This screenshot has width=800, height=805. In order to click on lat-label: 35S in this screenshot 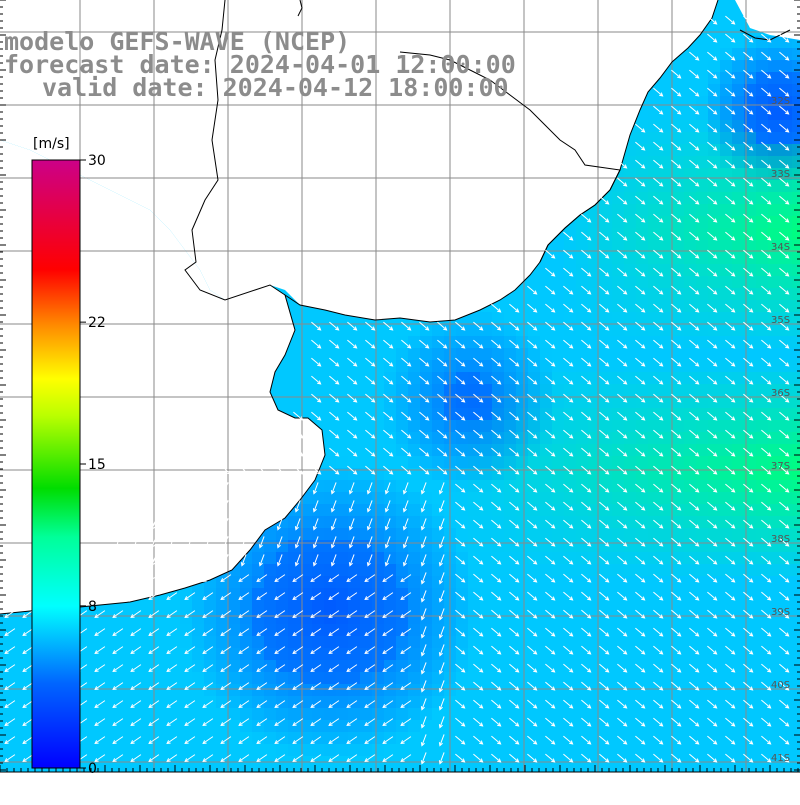, I will do `click(780, 320)`.